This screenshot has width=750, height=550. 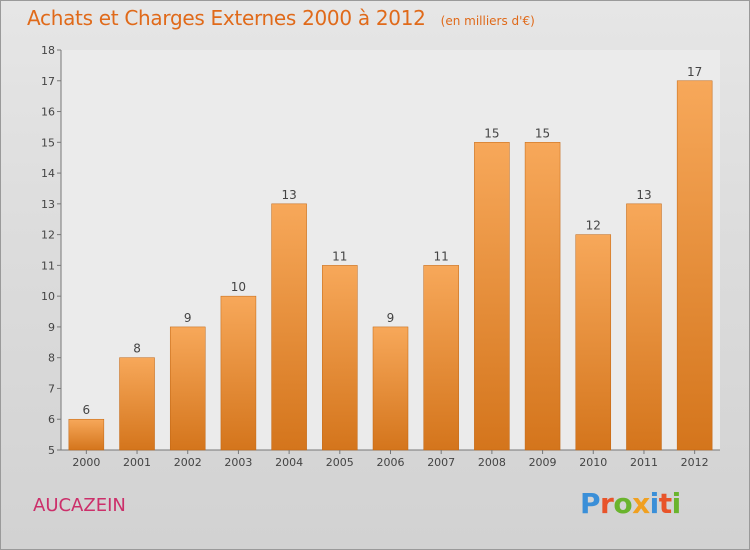 What do you see at coordinates (238, 462) in the screenshot?
I see `x-tick-label: 2003` at bounding box center [238, 462].